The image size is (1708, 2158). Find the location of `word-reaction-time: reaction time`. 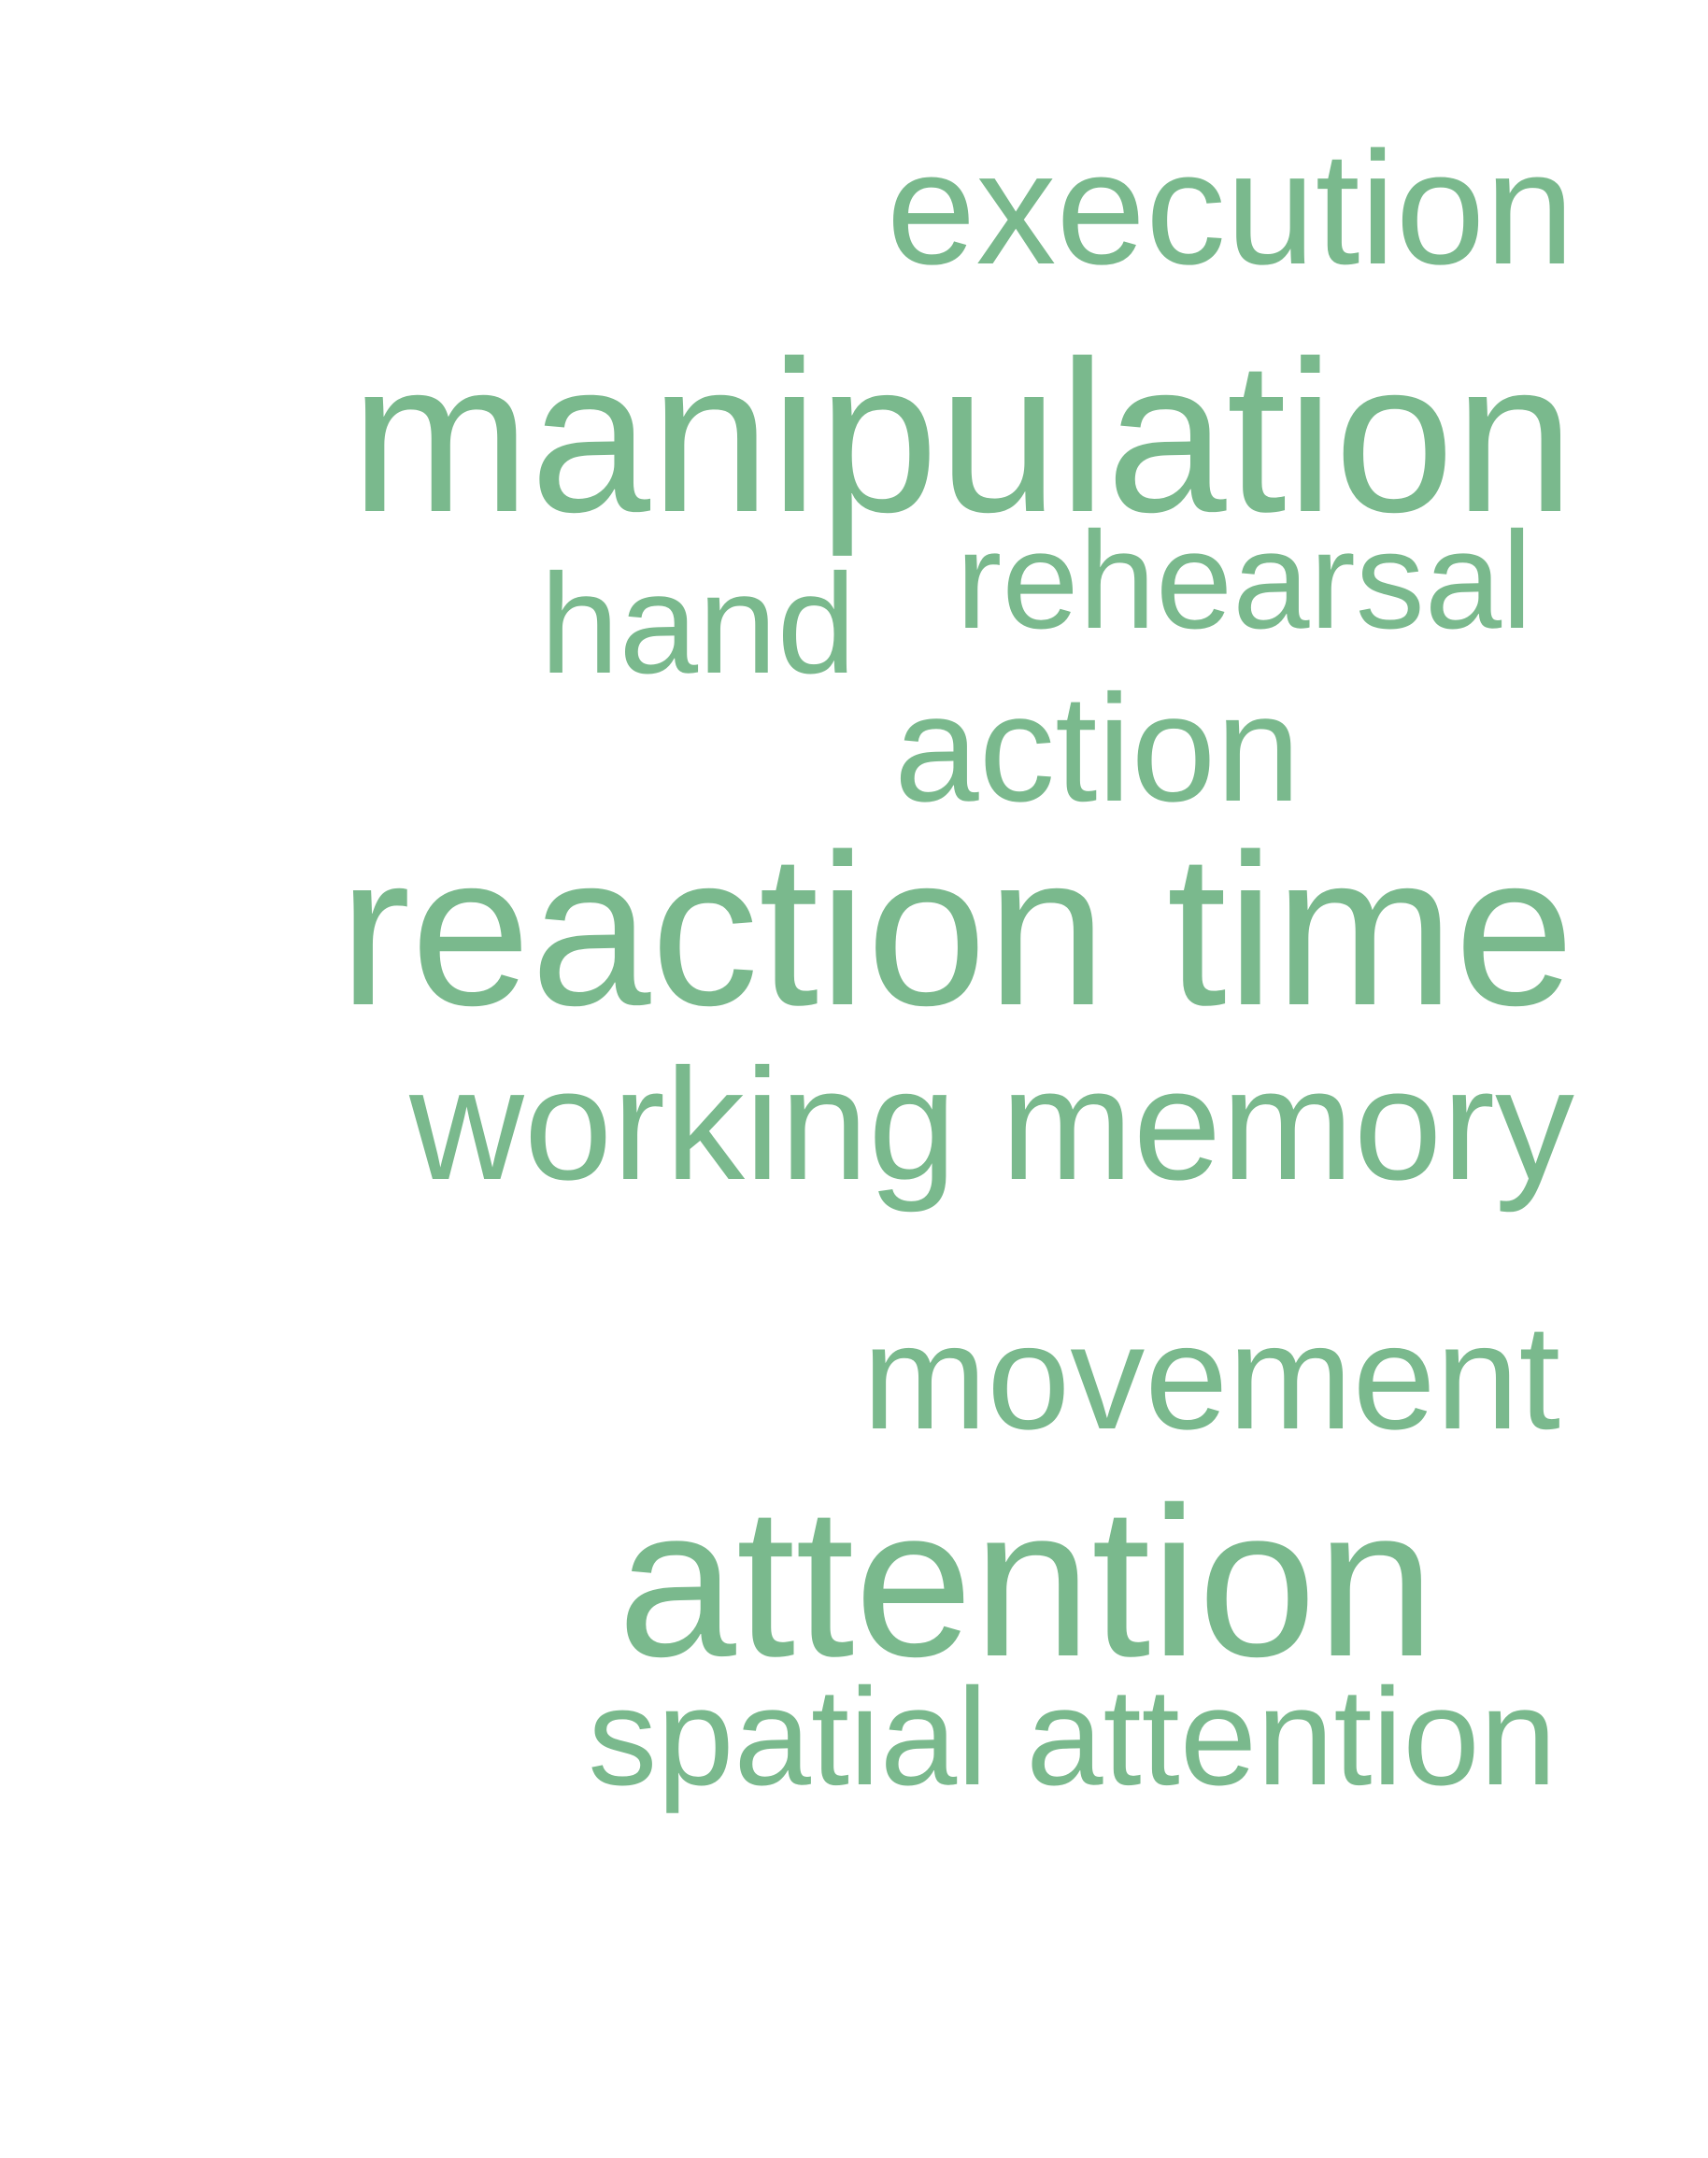

word-reaction-time: reaction time is located at coordinates (956, 929).